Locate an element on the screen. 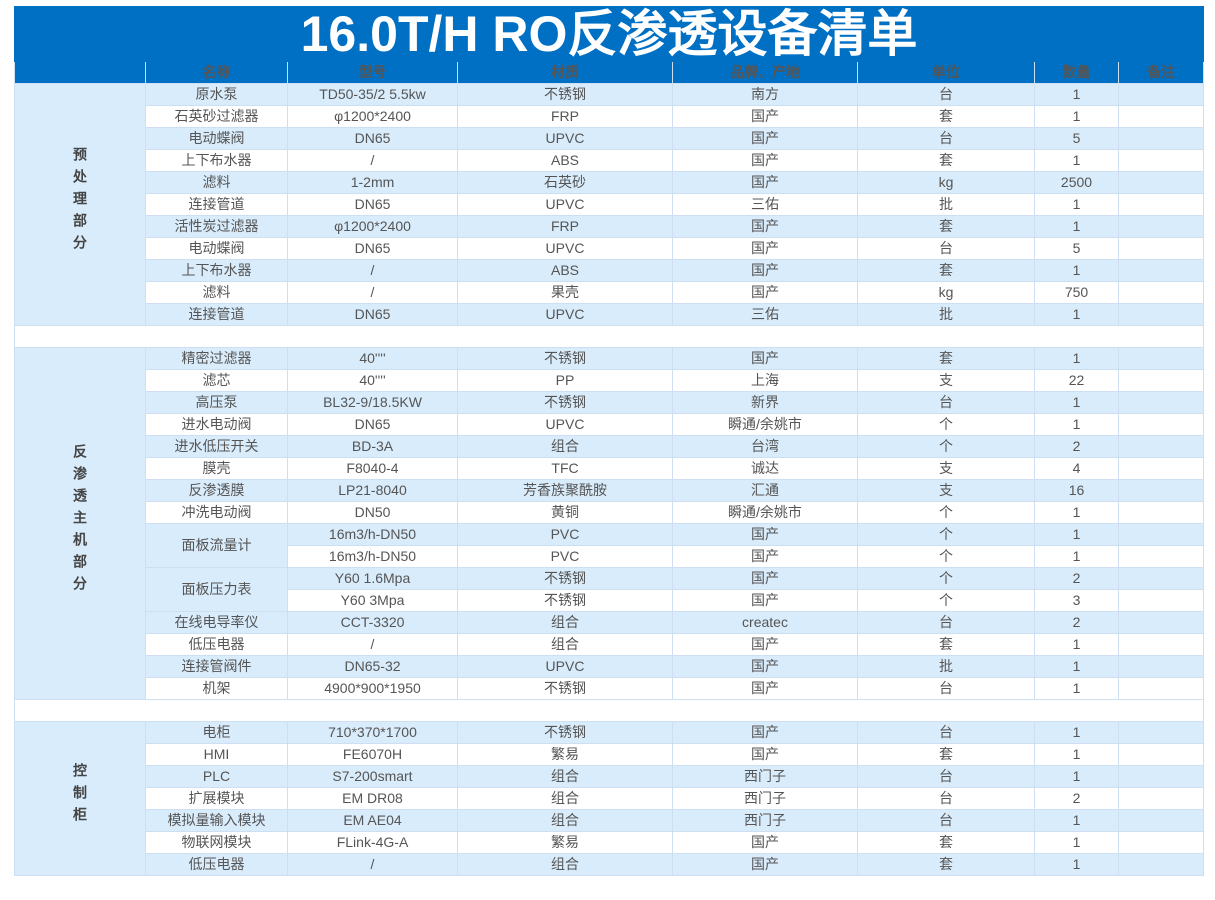 The width and height of the screenshot is (1215, 900). cell-unit: 批 is located at coordinates (946, 314).